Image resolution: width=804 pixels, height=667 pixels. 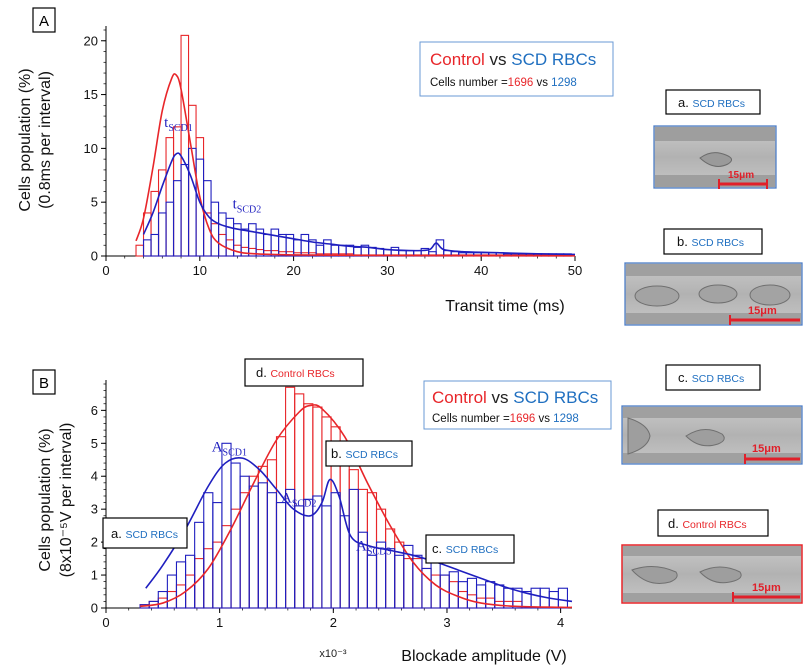 I want to click on x-tick-label: 0, so click(x=105, y=622).